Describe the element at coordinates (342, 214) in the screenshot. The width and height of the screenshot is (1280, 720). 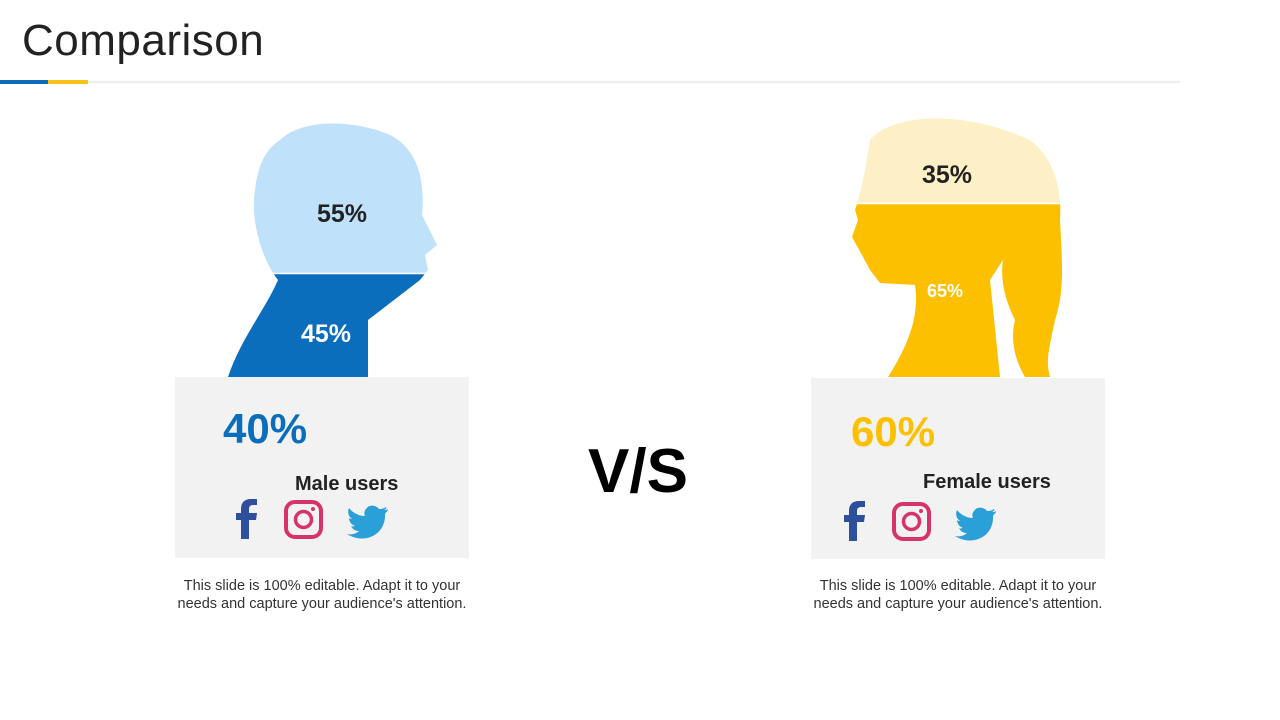
I see `male-top-share: 55%` at that location.